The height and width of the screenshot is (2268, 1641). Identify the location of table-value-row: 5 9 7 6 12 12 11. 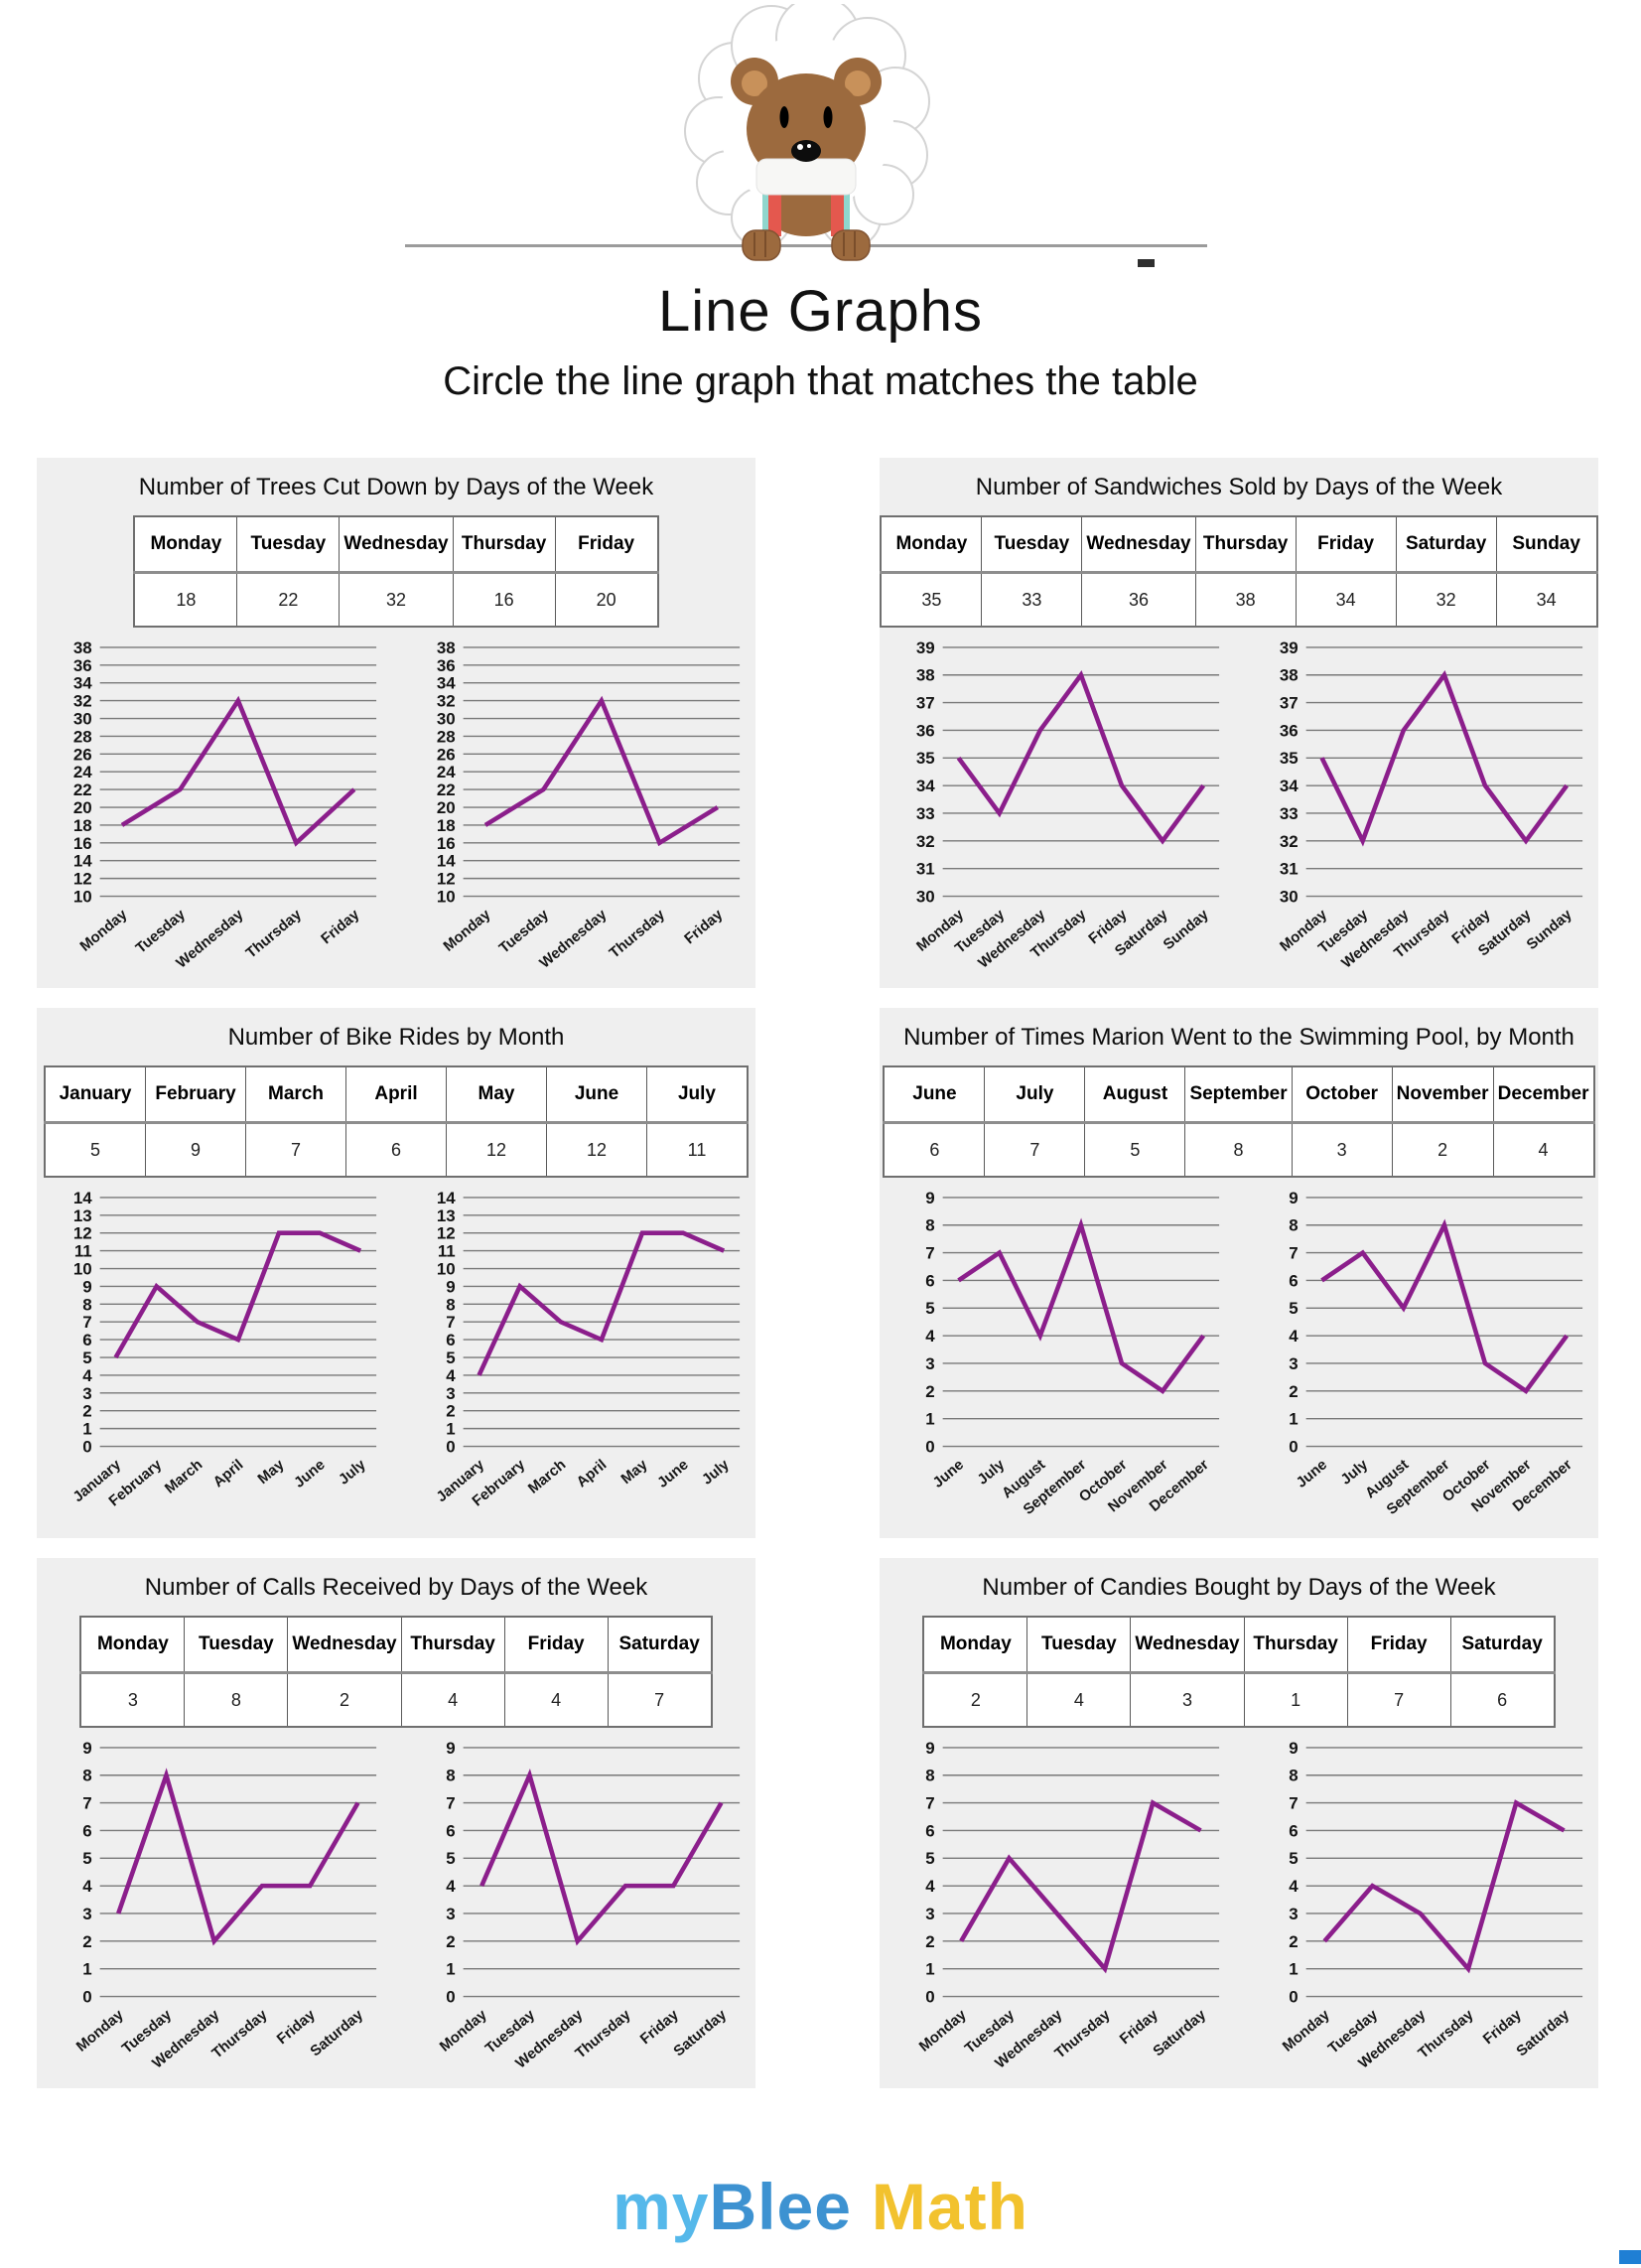
(396, 1150).